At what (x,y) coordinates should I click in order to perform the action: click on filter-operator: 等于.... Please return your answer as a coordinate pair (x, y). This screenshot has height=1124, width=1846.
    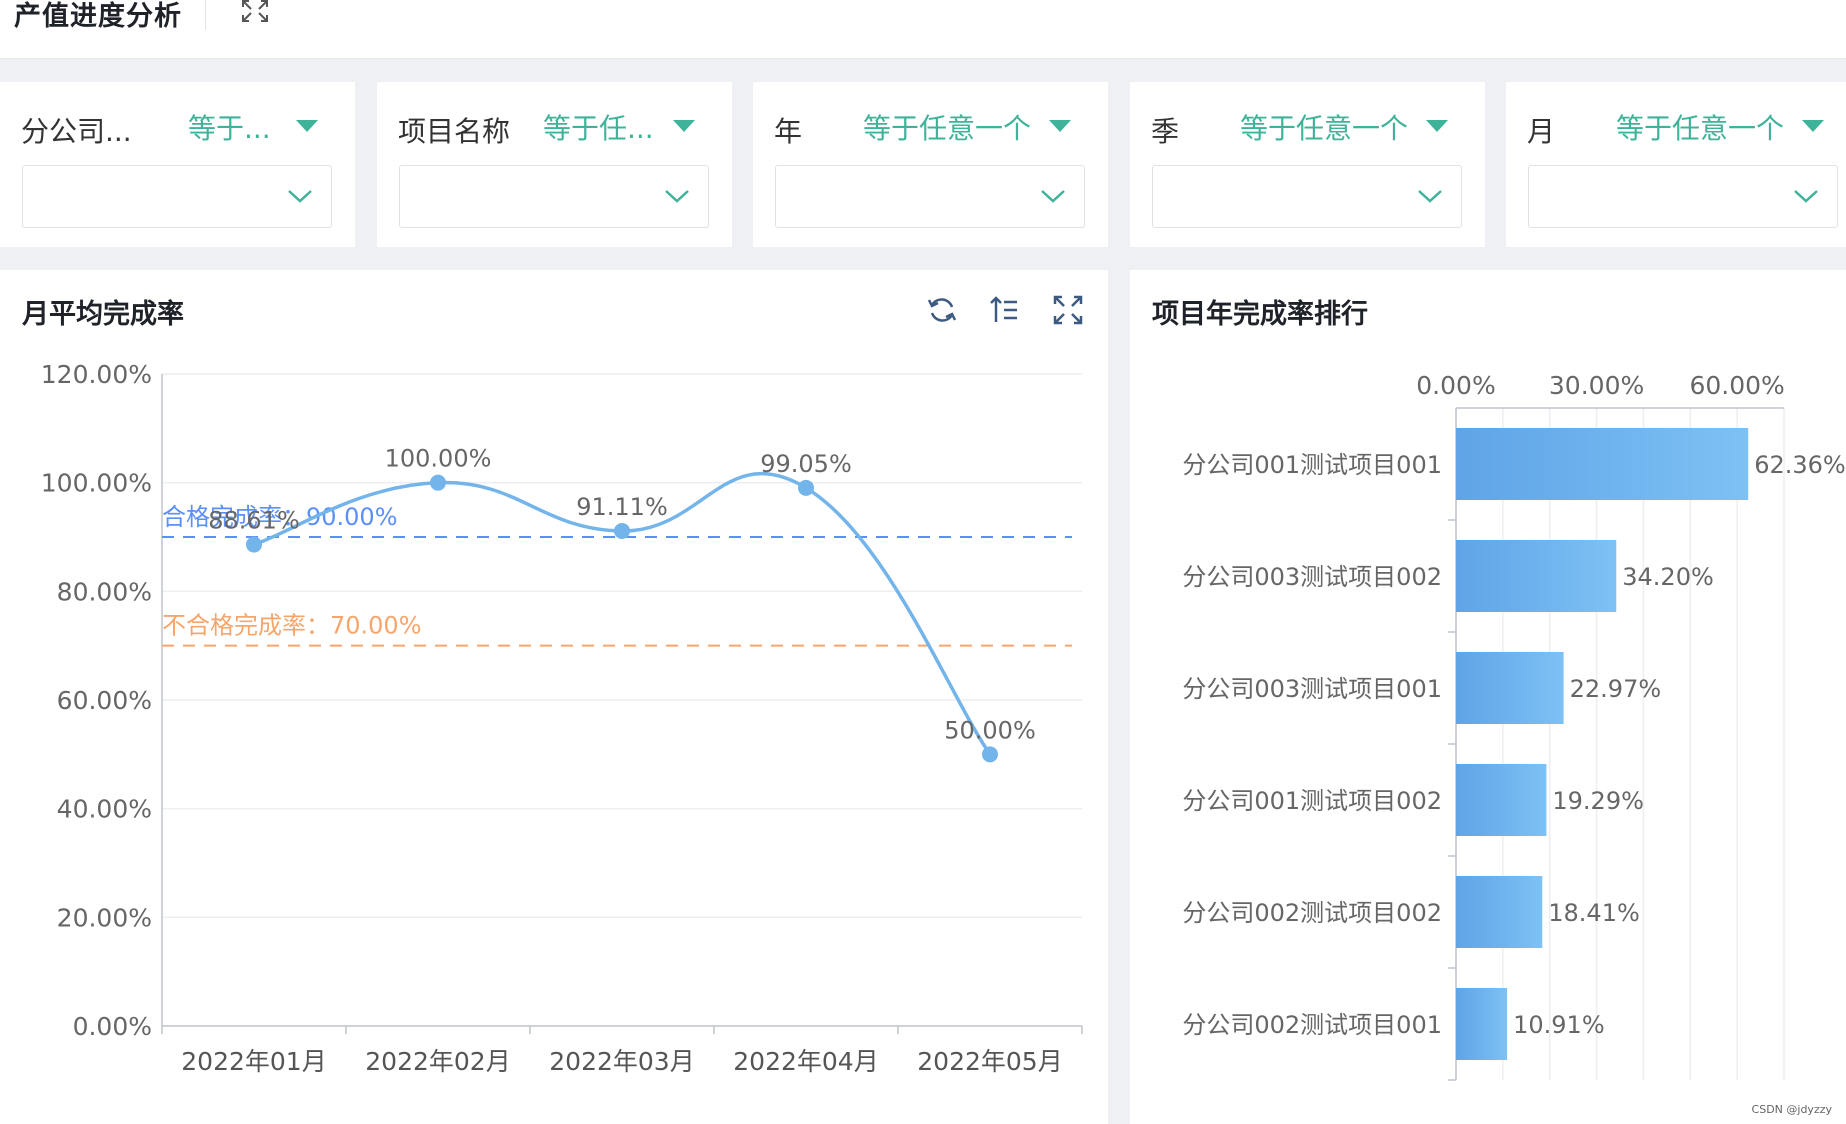
    Looking at the image, I should click on (229, 128).